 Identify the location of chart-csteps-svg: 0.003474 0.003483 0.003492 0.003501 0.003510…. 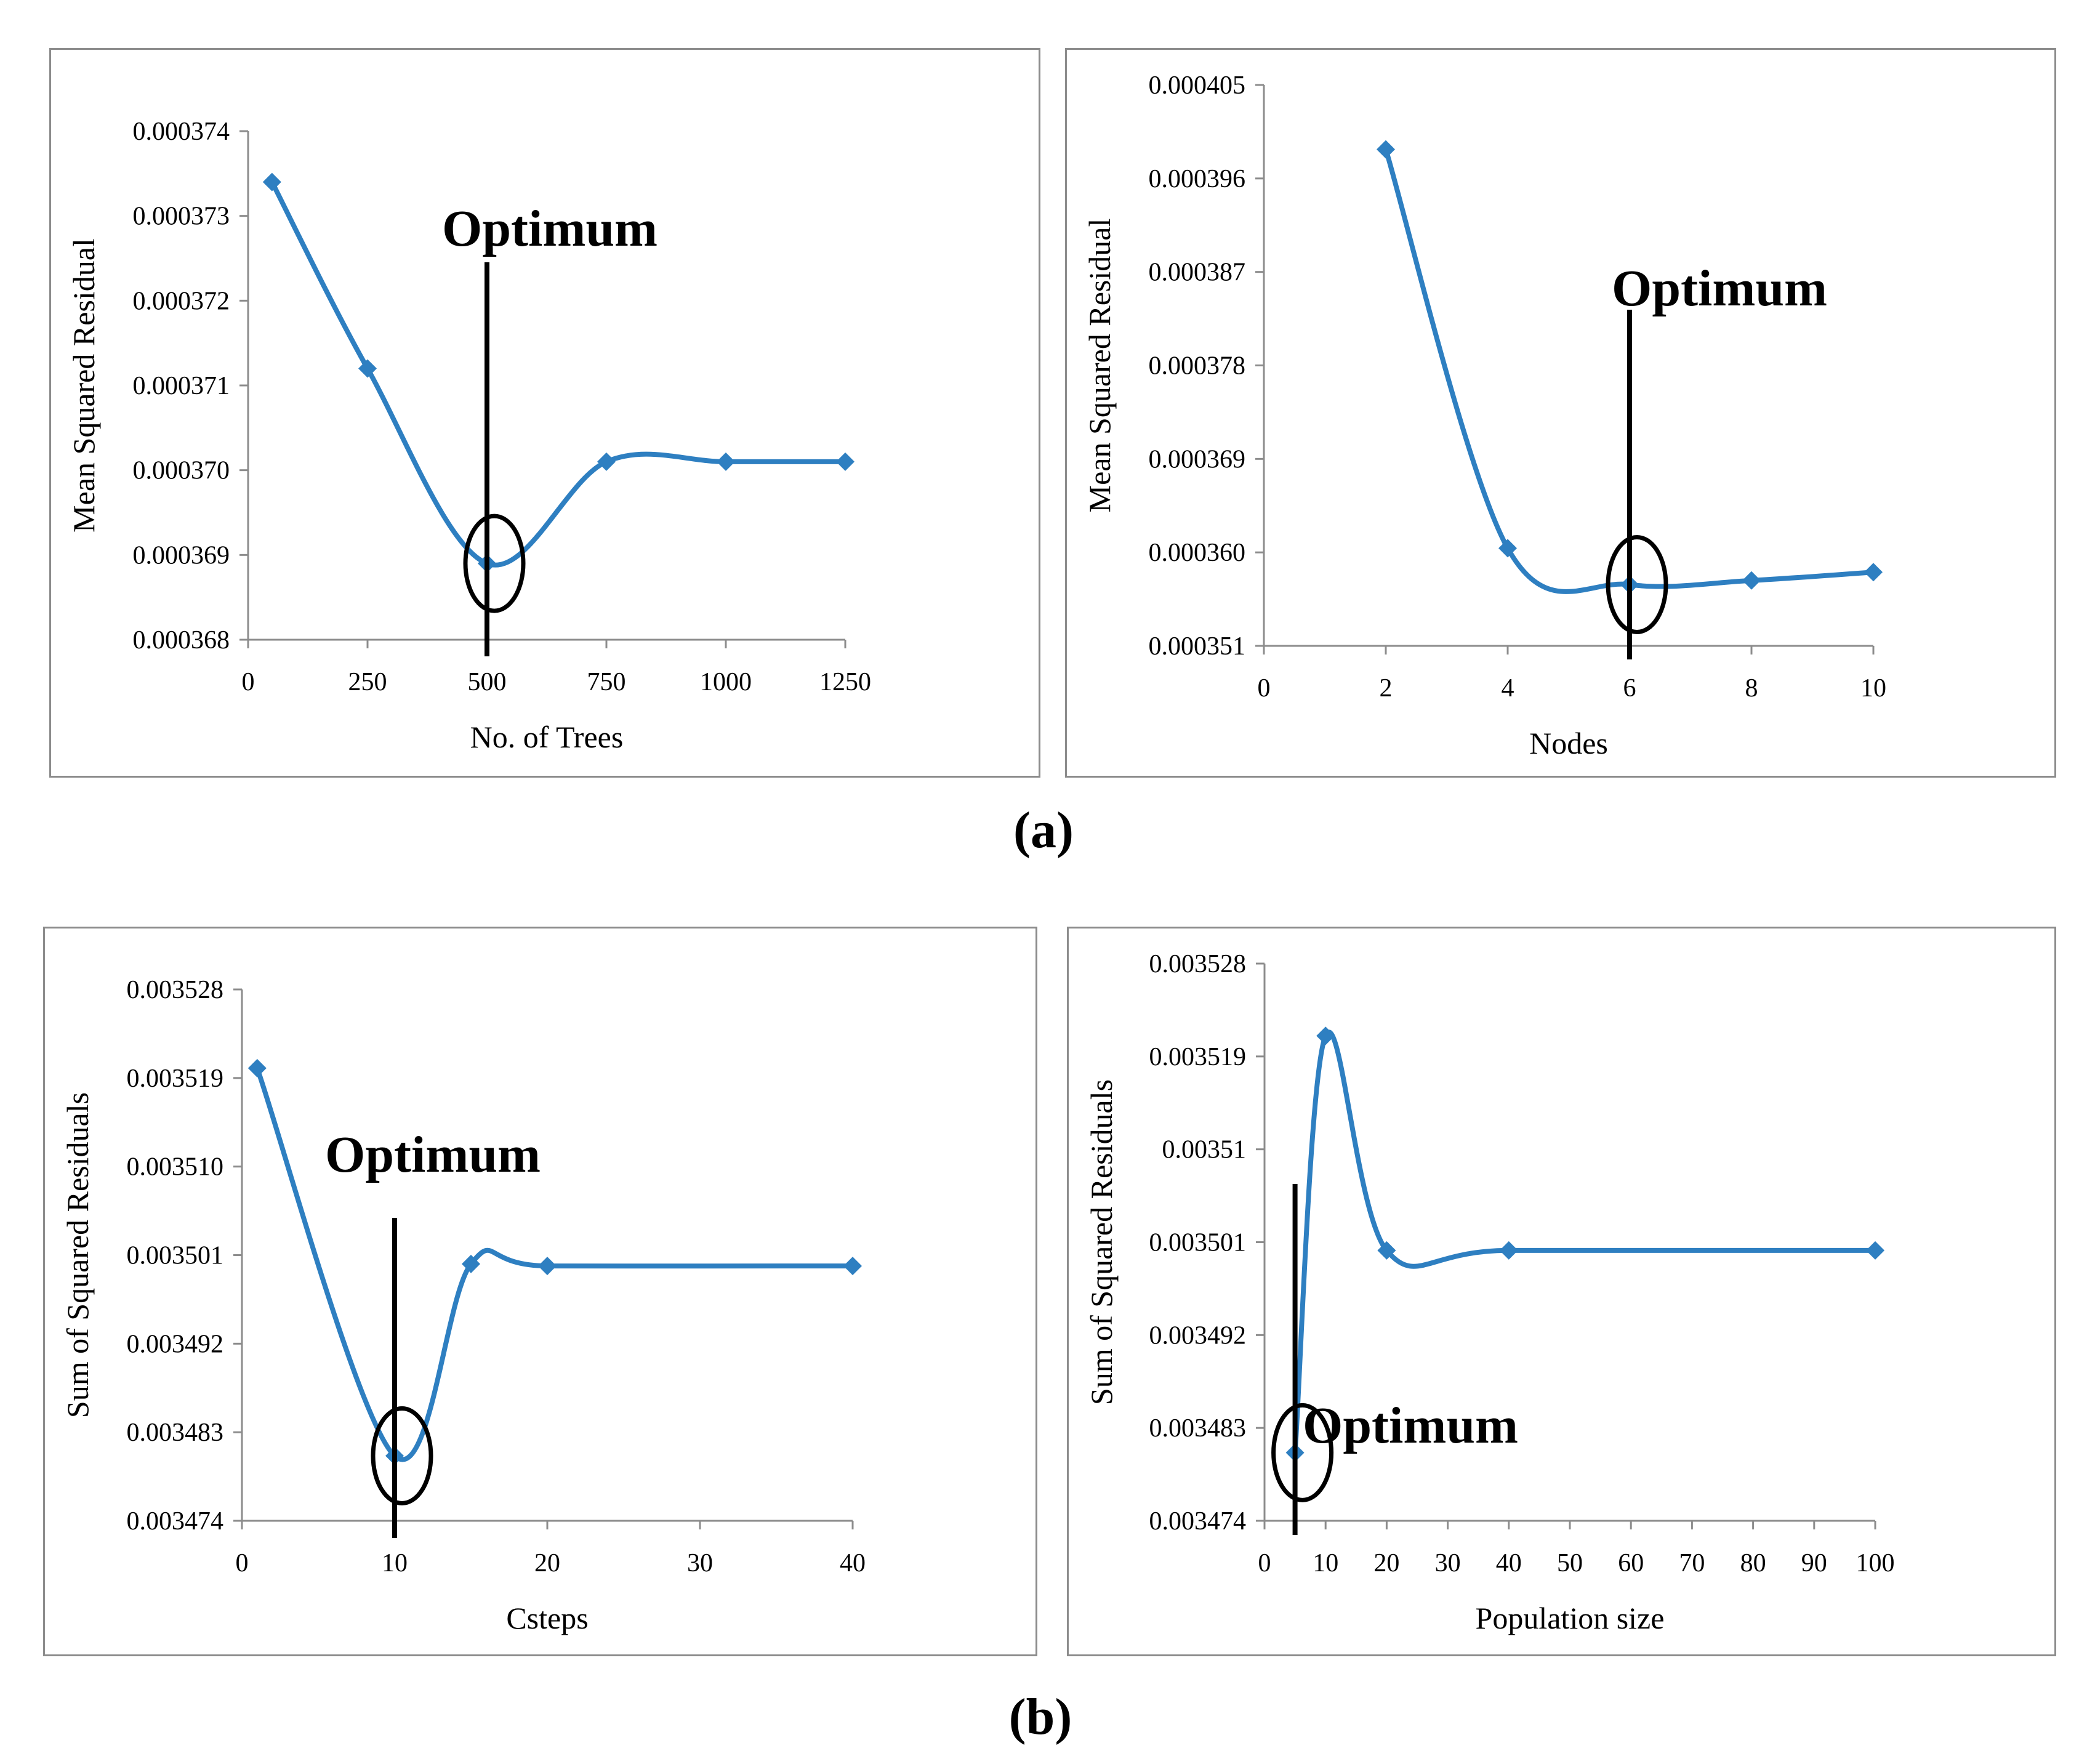
(463, 1305).